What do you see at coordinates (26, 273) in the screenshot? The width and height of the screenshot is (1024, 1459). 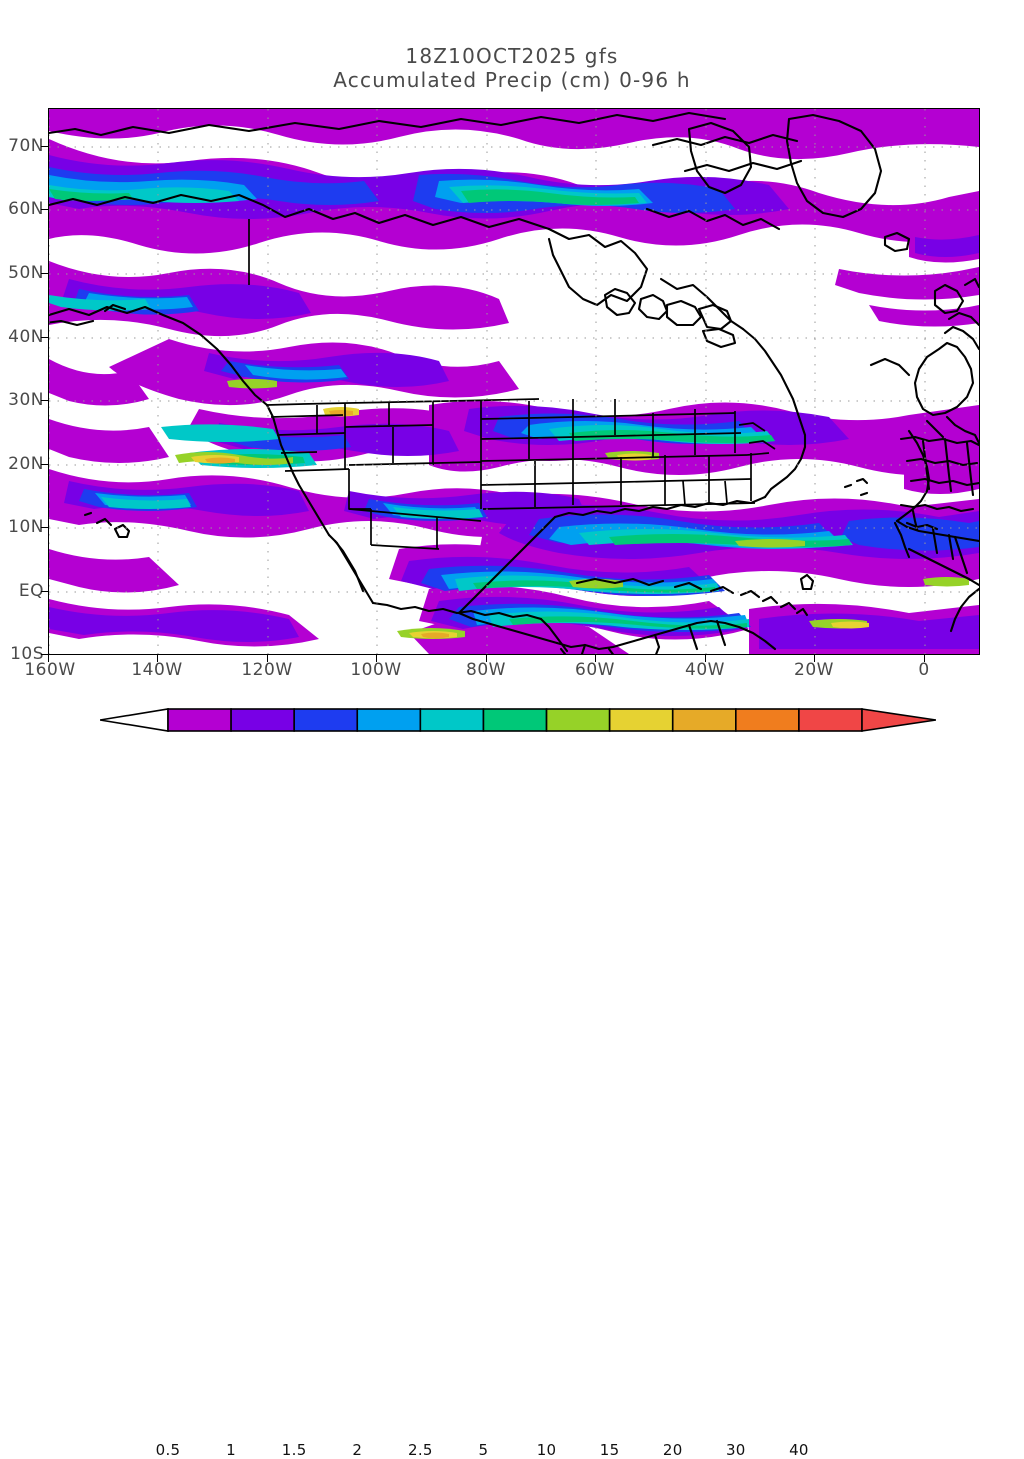 I see `y-tick-label-50N: 50N` at bounding box center [26, 273].